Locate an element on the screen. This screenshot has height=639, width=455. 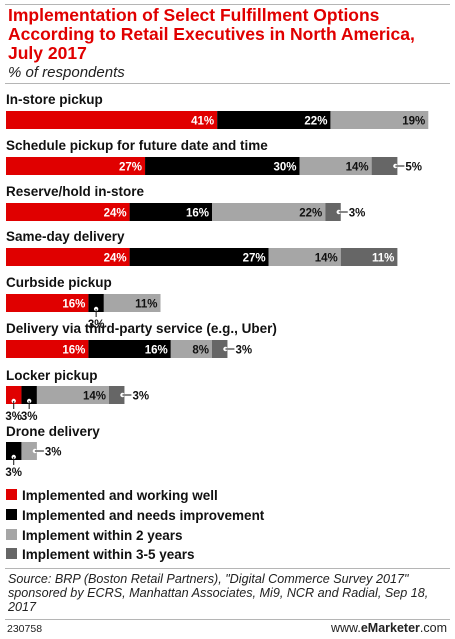
data-label-curbside-pickup-s3: 11% is located at coordinates (146, 305).